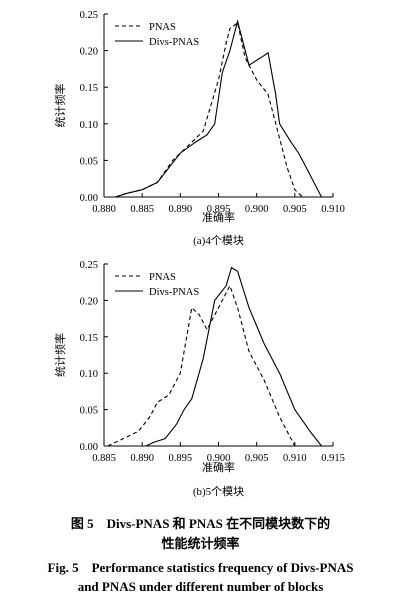 This screenshot has width=401, height=610. What do you see at coordinates (200, 543) in the screenshot?
I see `figure-caption-chinese-line2: 性能统计频率` at bounding box center [200, 543].